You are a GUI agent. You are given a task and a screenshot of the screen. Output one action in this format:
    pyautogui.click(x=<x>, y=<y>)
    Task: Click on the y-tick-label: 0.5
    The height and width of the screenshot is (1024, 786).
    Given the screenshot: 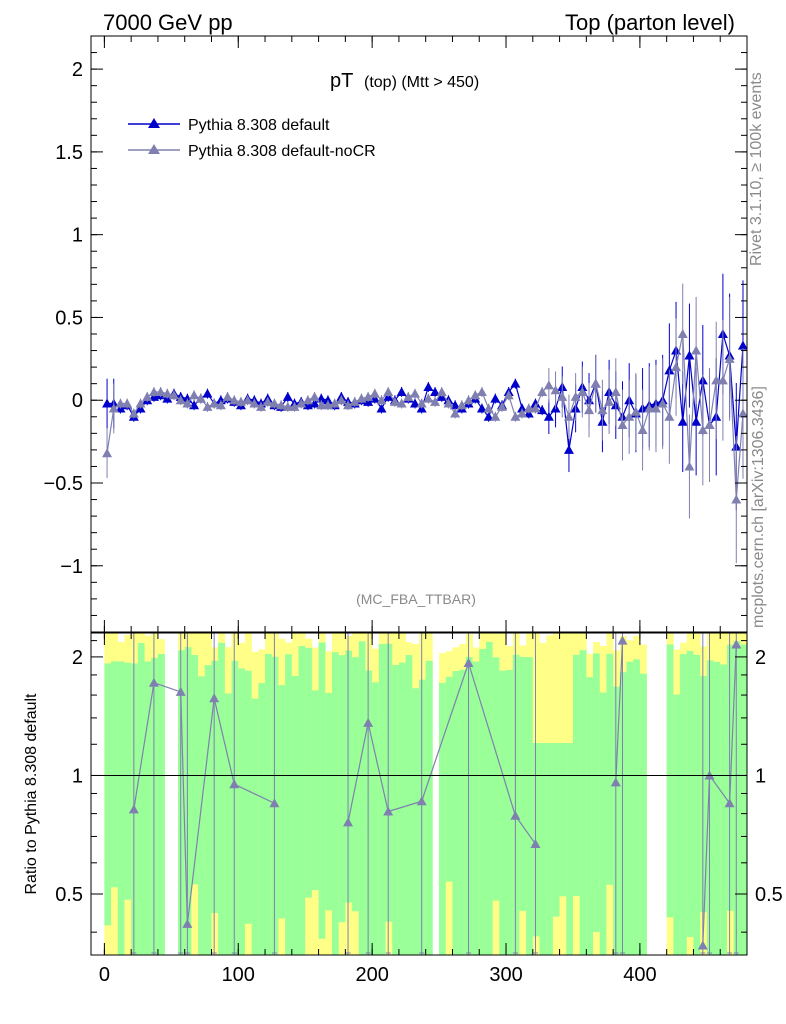 What is the action you would take?
    pyautogui.click(x=69, y=318)
    